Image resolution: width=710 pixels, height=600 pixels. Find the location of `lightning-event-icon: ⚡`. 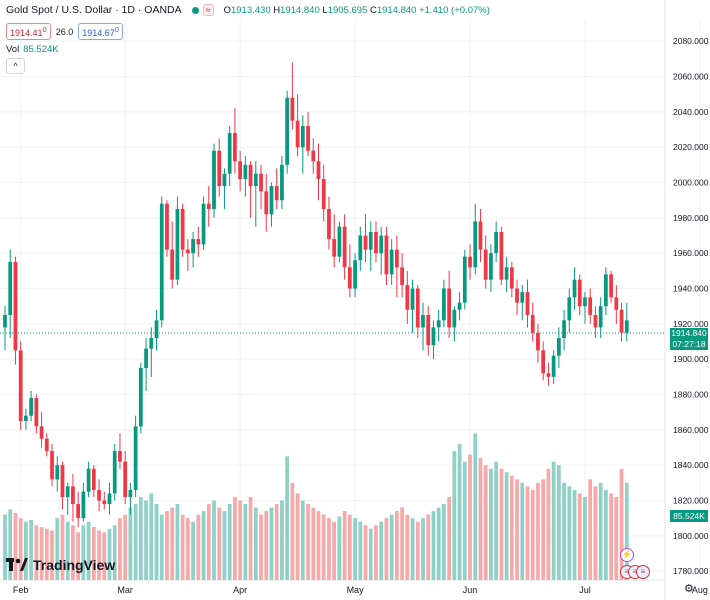

lightning-event-icon: ⚡ is located at coordinates (627, 555).